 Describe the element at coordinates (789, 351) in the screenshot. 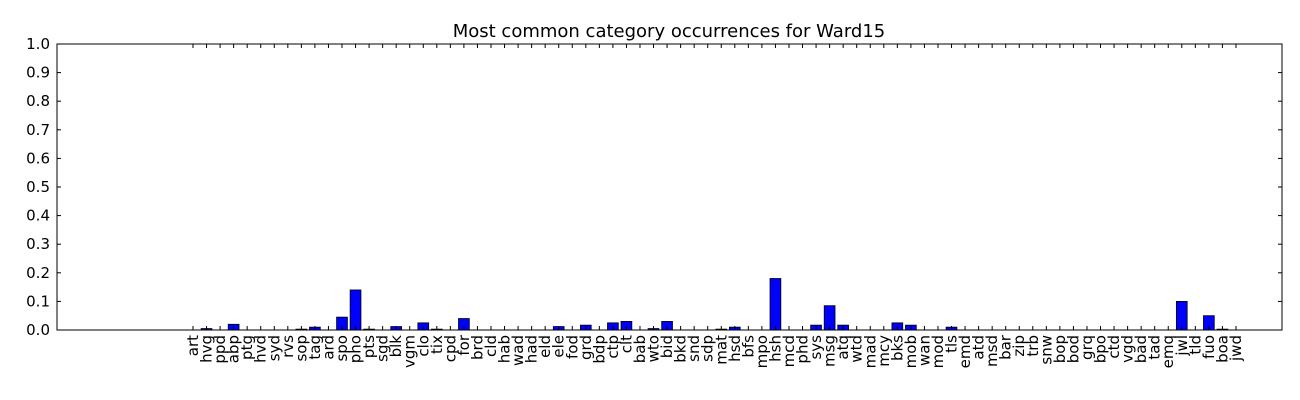

I see `x-tick-label: mcd` at that location.